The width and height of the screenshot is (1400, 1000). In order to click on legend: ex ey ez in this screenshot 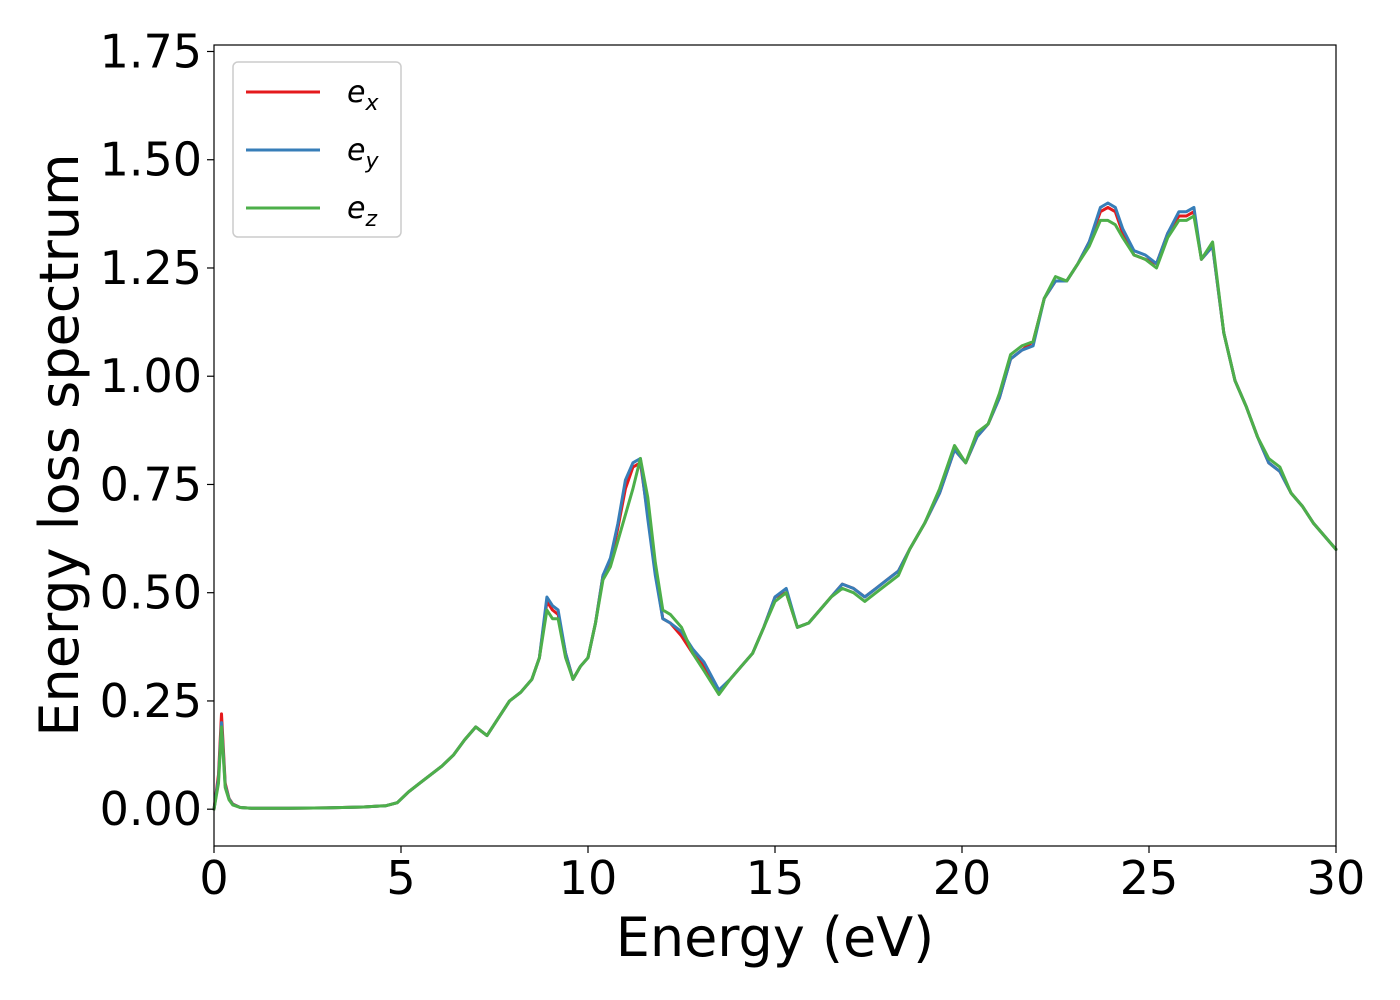, I will do `click(317, 149)`.